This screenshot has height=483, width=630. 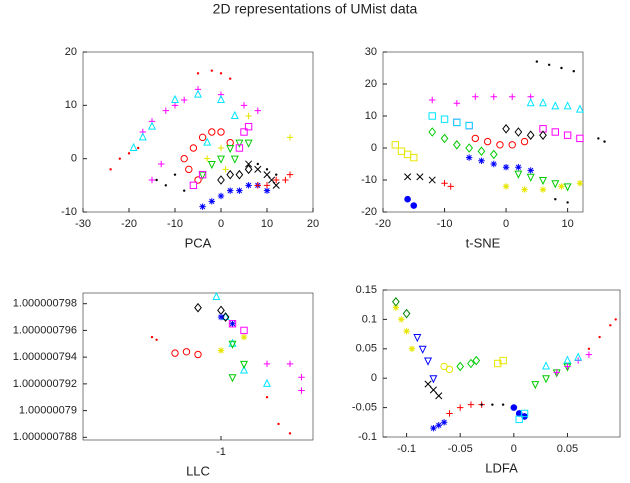 I want to click on x-tick-label: -30, so click(x=83, y=224).